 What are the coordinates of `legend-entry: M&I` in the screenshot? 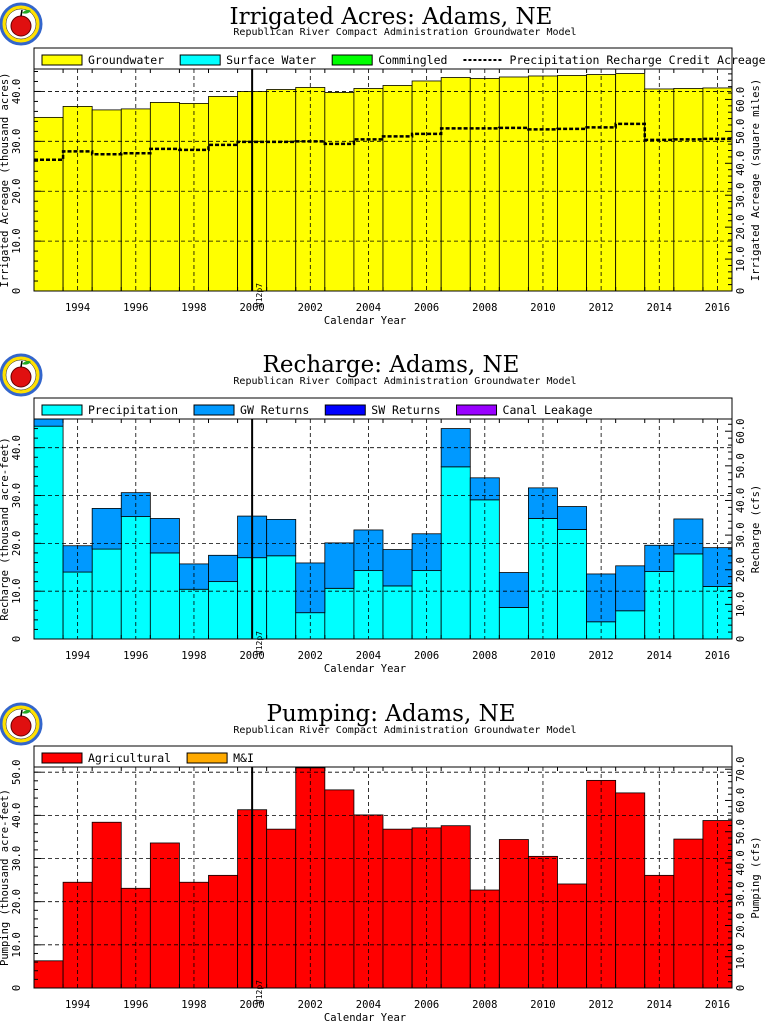 It's located at (220, 758).